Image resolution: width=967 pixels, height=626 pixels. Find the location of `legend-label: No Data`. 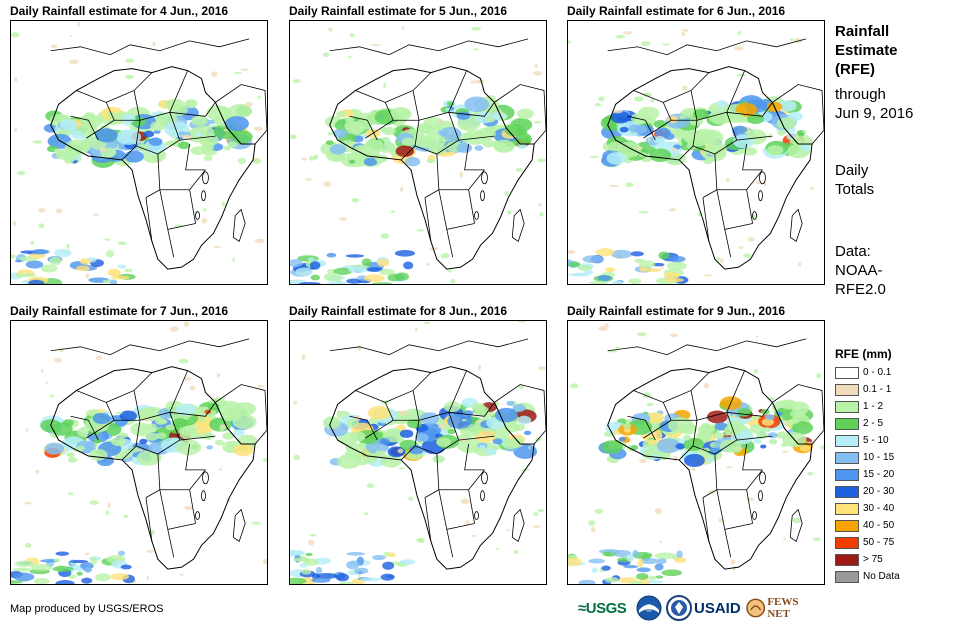

legend-label: No Data is located at coordinates (881, 576).